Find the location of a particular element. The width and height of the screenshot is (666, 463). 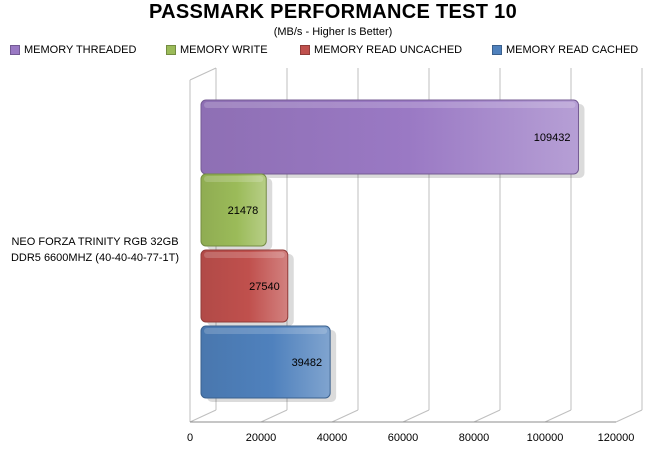

legend-label-memory-threaded: MEMORY THREADED is located at coordinates (80, 50).